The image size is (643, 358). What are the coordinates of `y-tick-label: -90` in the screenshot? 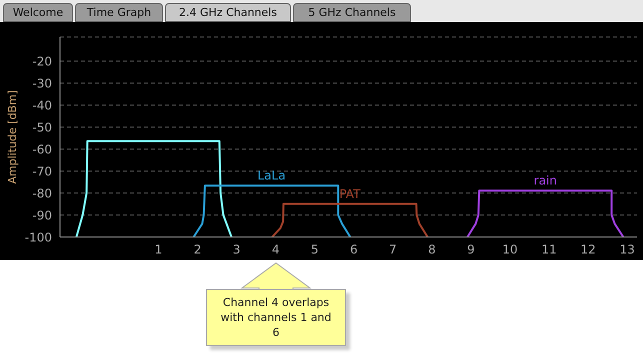 It's located at (42, 215).